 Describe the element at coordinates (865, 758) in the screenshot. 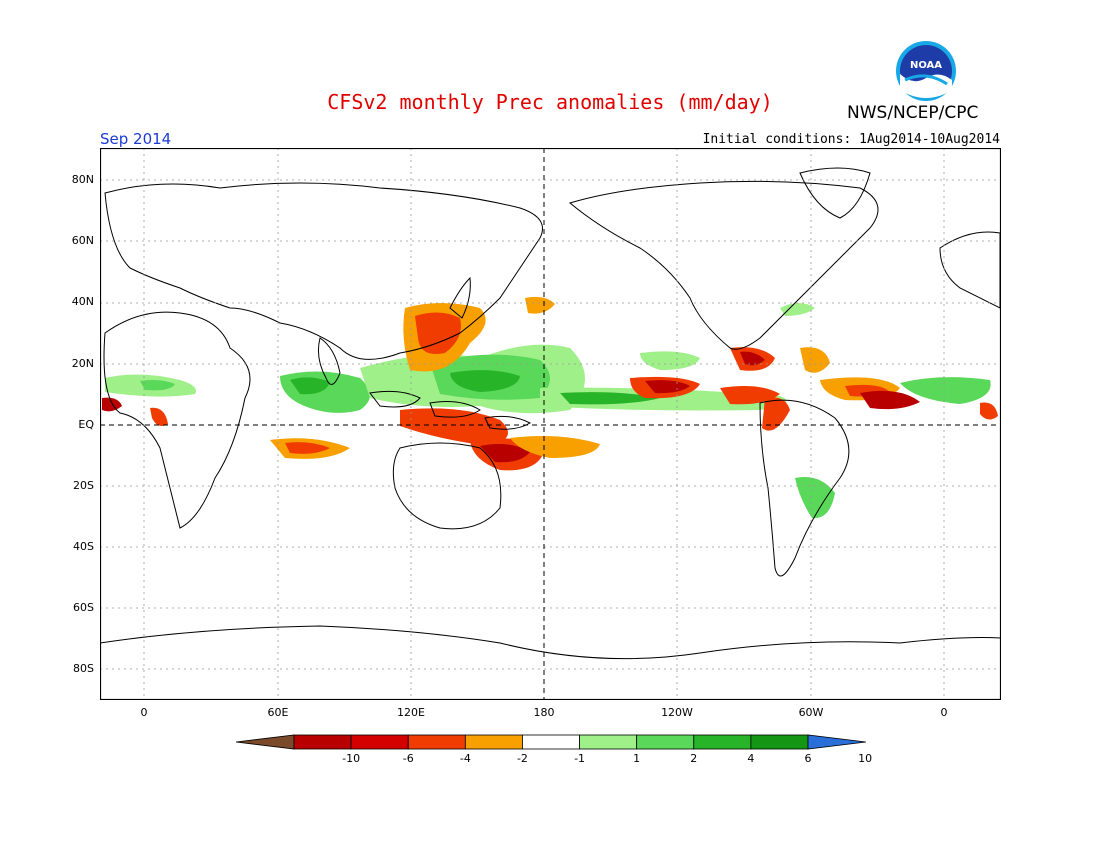

I see `colorbar-label: 10` at that location.